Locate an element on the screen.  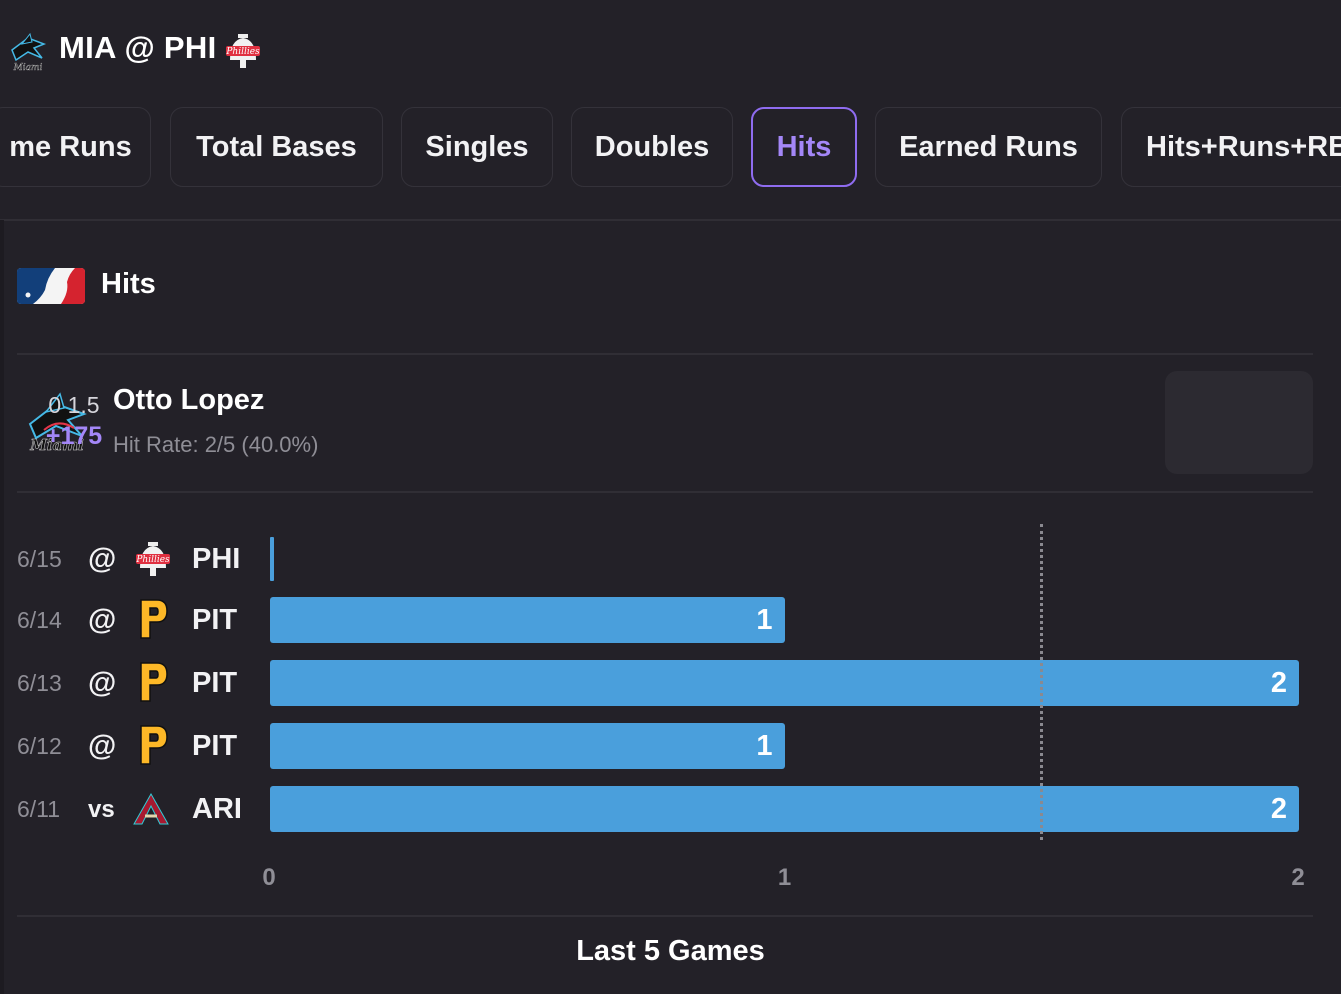
chart-divider is located at coordinates (665, 916).